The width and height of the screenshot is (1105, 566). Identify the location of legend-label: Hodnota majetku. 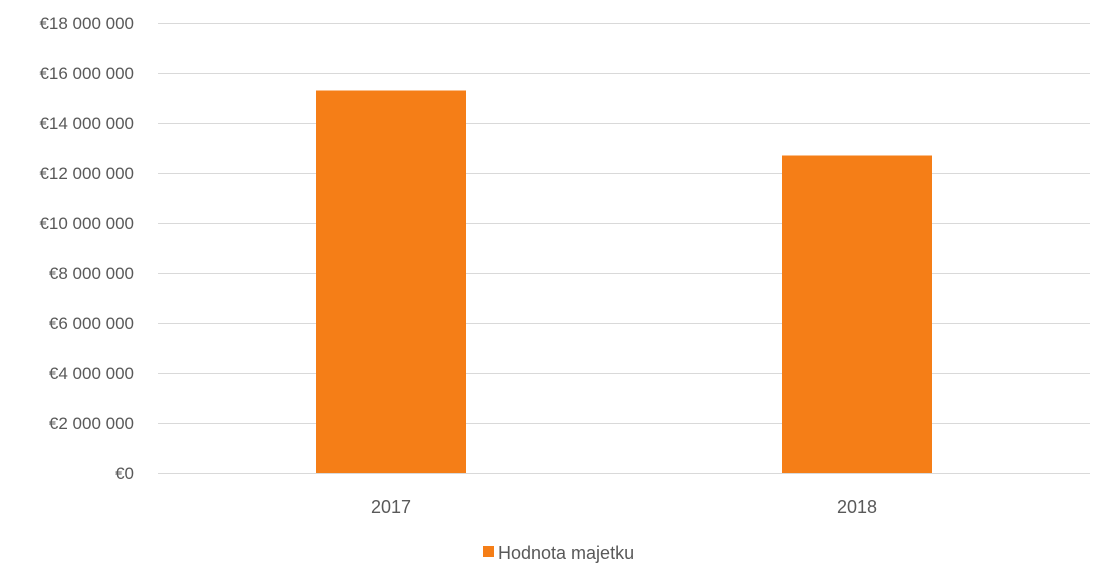
(566, 553).